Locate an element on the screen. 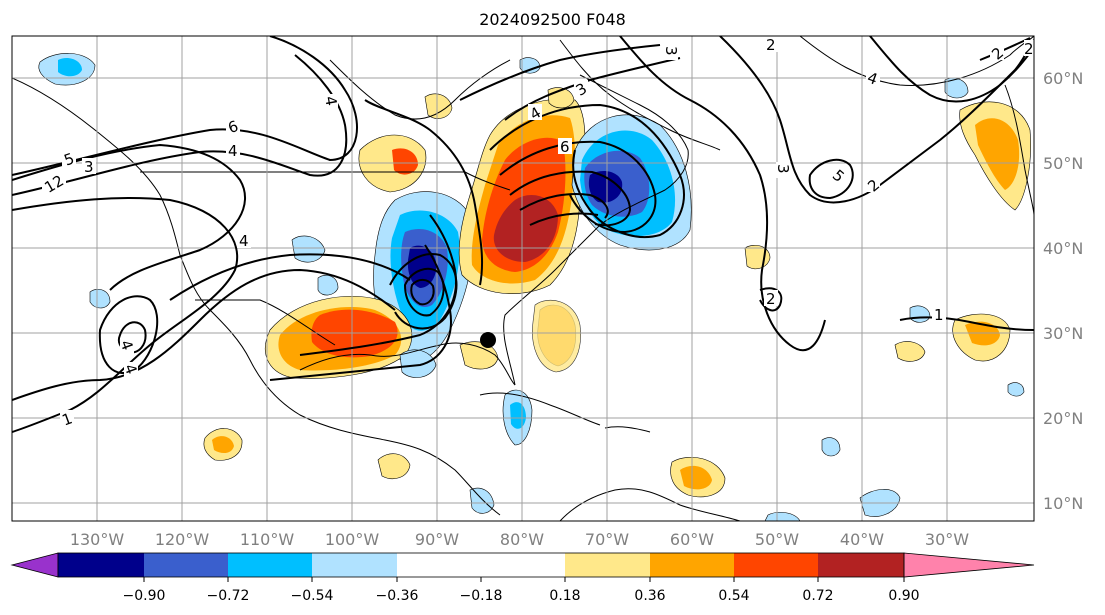 This screenshot has height=615, width=1105. pos-anomaly-caribbean-core is located at coordinates (696, 477).